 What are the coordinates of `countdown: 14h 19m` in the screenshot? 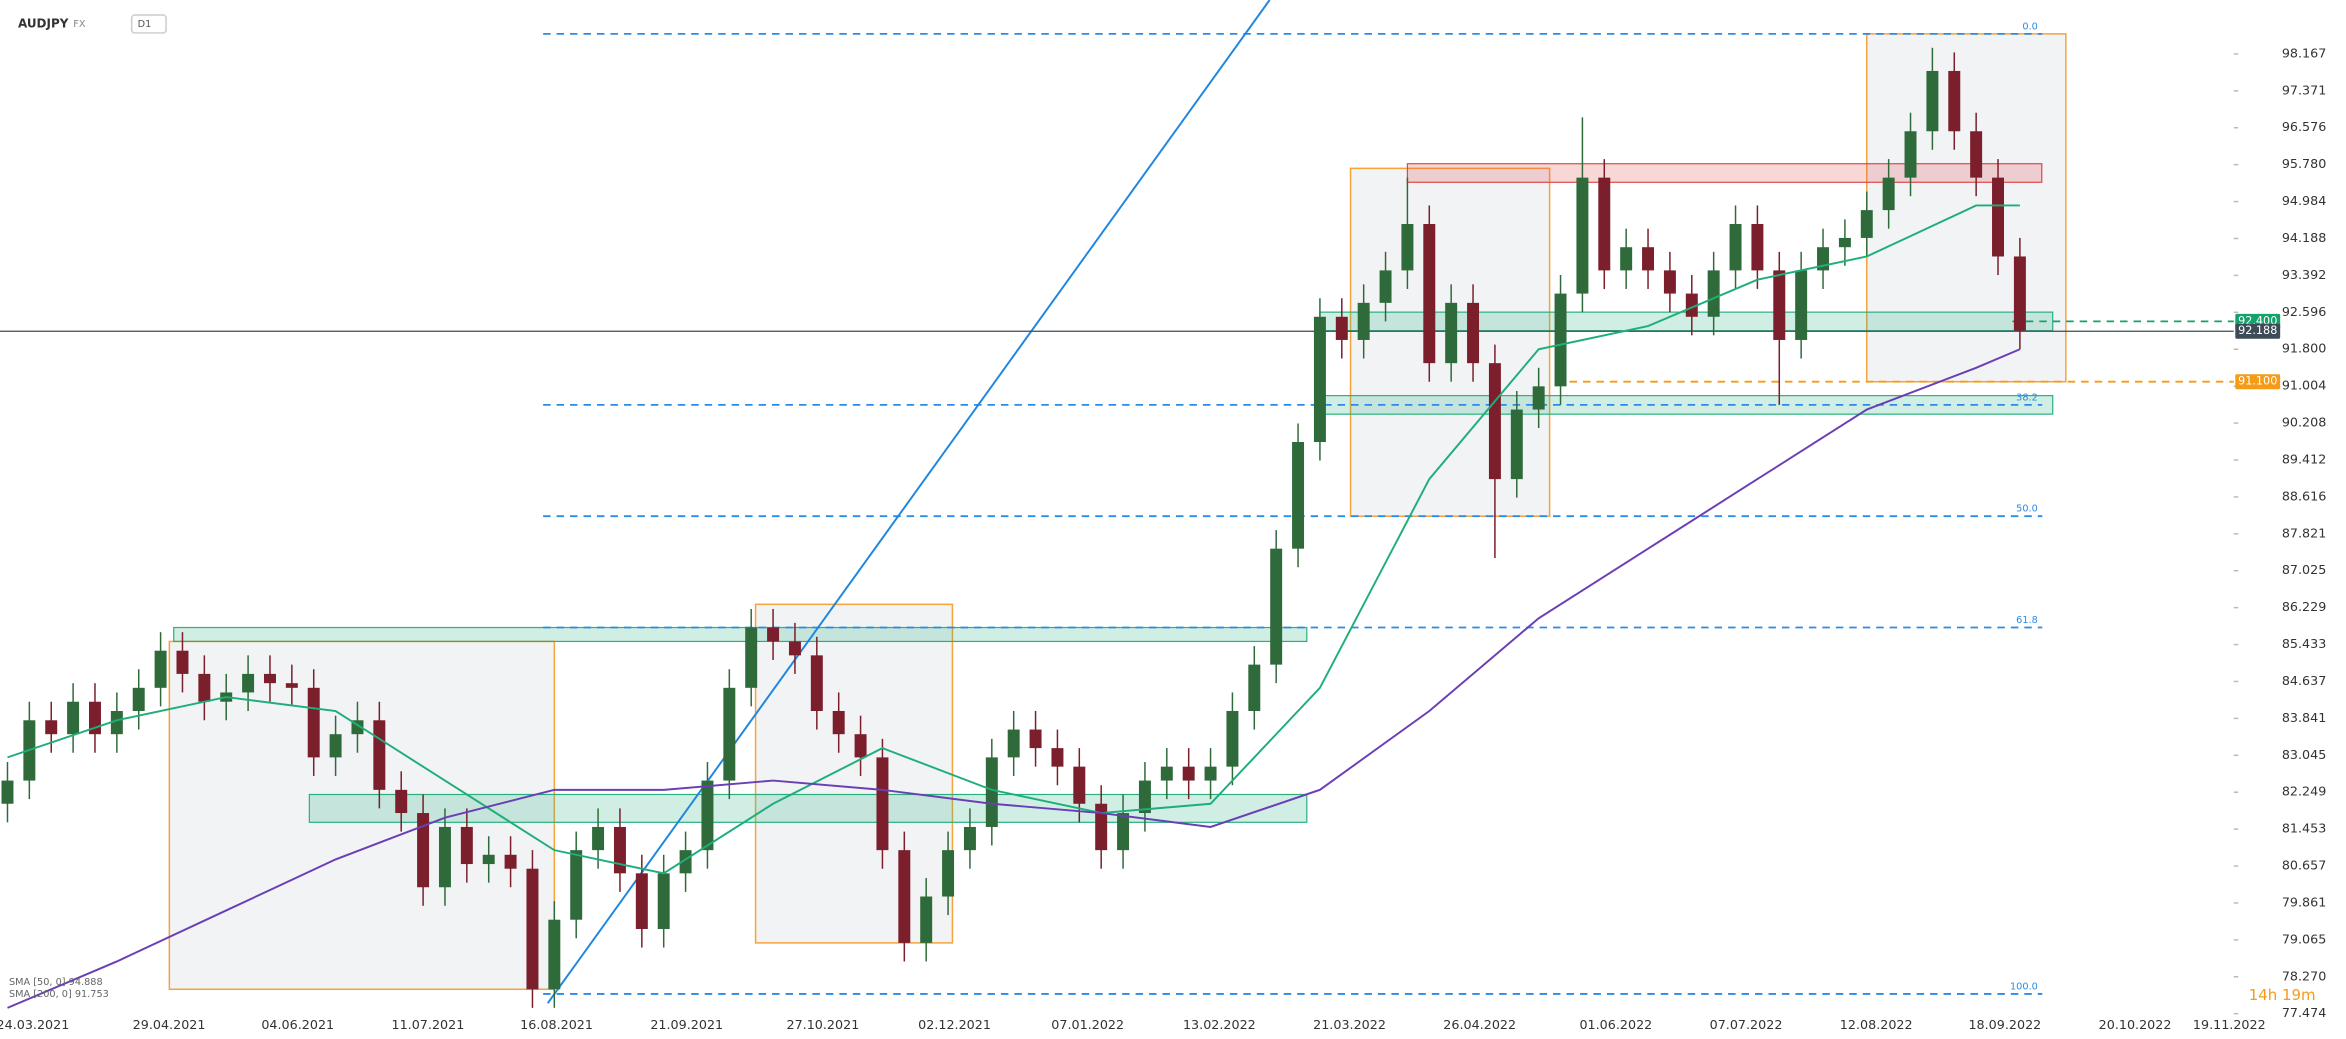 It's located at (2282, 995).